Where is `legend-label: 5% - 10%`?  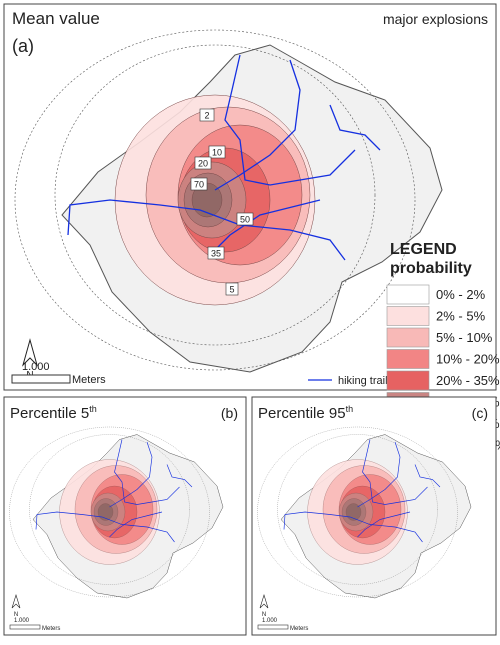
legend-label: 5% - 10% is located at coordinates (464, 337).